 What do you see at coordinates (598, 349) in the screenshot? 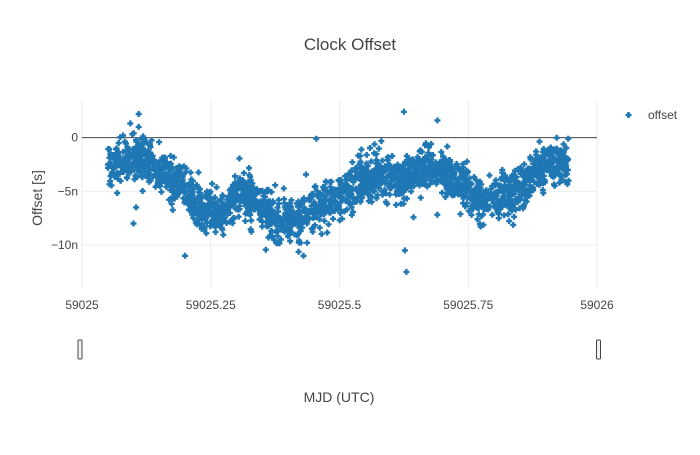
I see `range-slider-right-handle` at bounding box center [598, 349].